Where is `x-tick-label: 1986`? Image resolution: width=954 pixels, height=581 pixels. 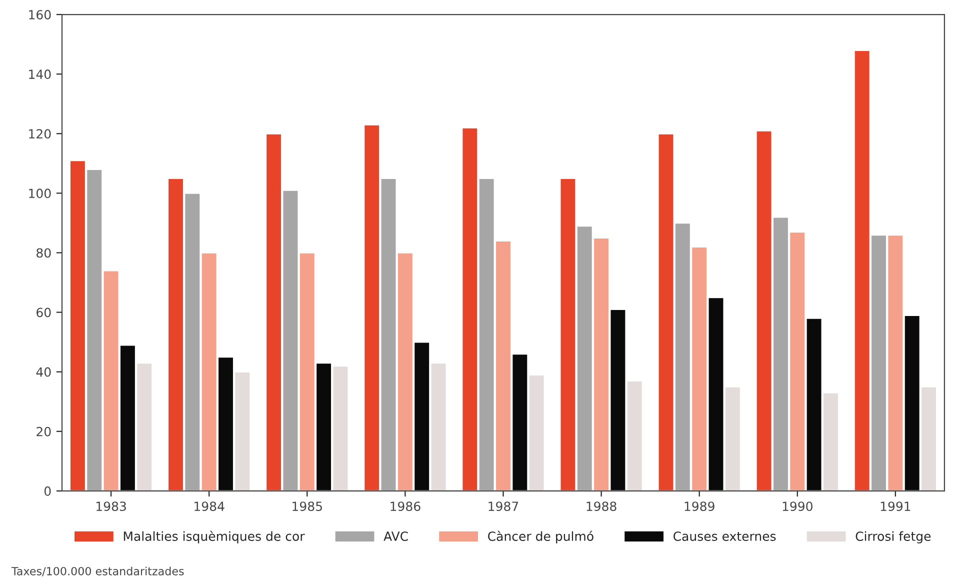 x-tick-label: 1986 is located at coordinates (405, 507).